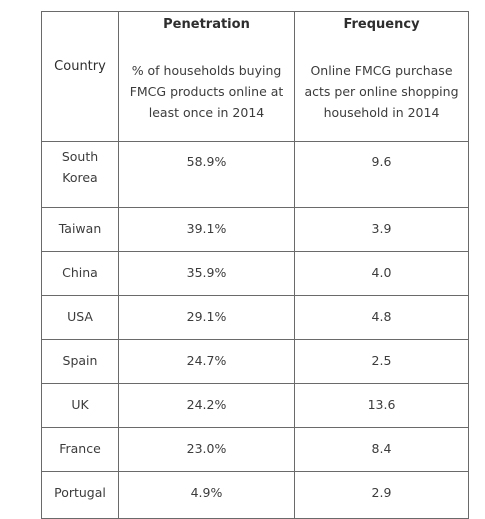  I want to click on country-cell: Portugal, so click(80, 495).